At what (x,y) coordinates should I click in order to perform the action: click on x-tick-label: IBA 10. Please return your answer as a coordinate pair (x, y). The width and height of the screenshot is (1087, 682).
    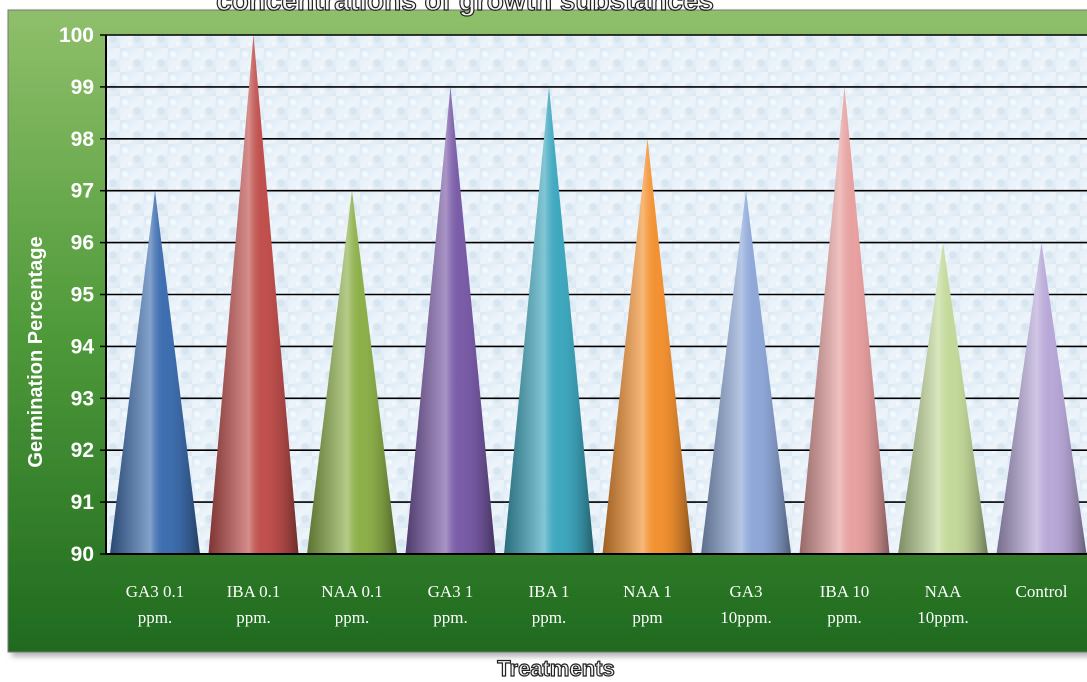
    Looking at the image, I should click on (845, 591).